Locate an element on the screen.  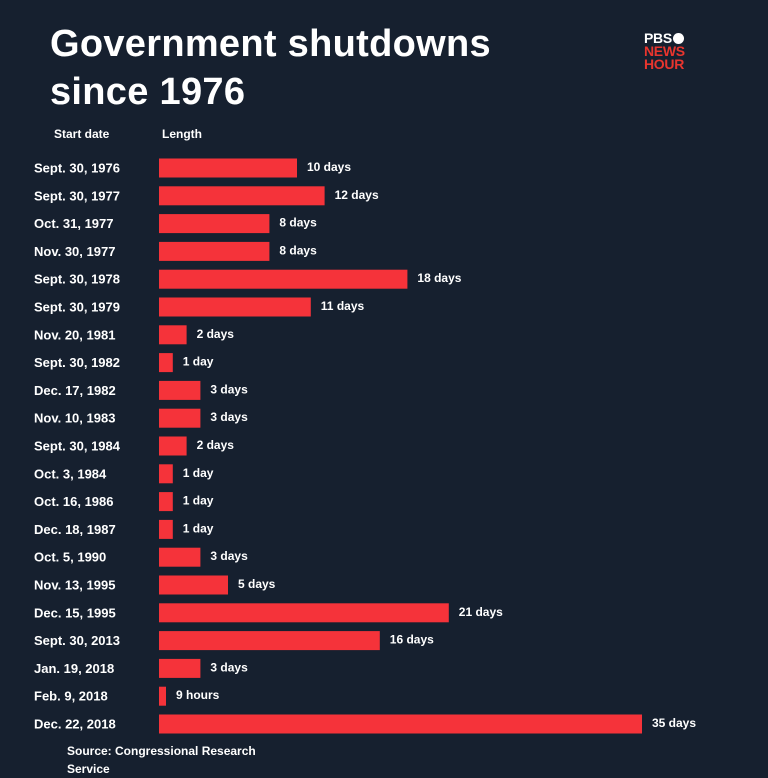
value-label: 11 days is located at coordinates (343, 306).